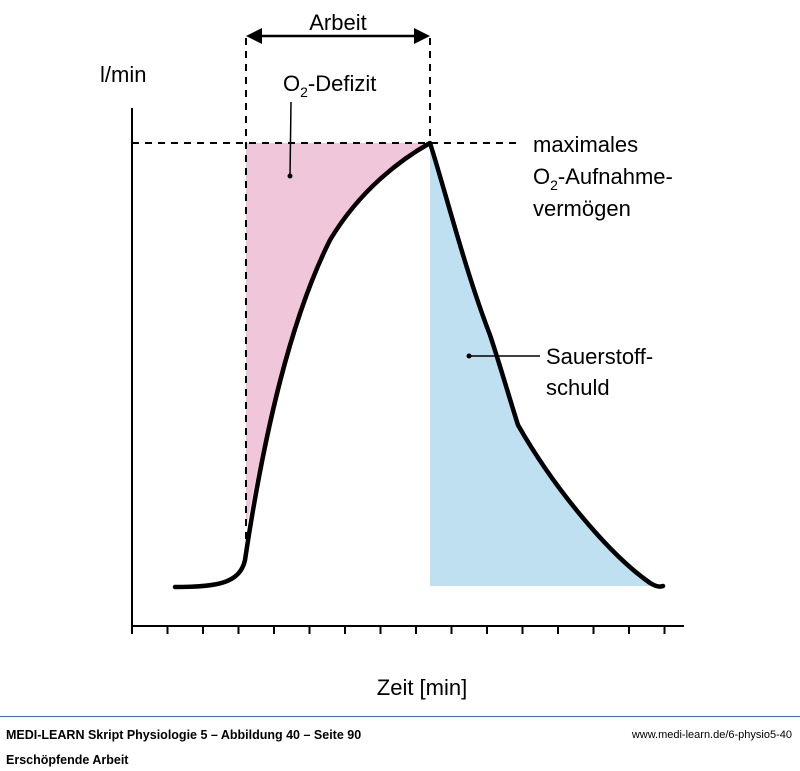 The image size is (800, 771). What do you see at coordinates (400, 716) in the screenshot?
I see `footer-divider` at bounding box center [400, 716].